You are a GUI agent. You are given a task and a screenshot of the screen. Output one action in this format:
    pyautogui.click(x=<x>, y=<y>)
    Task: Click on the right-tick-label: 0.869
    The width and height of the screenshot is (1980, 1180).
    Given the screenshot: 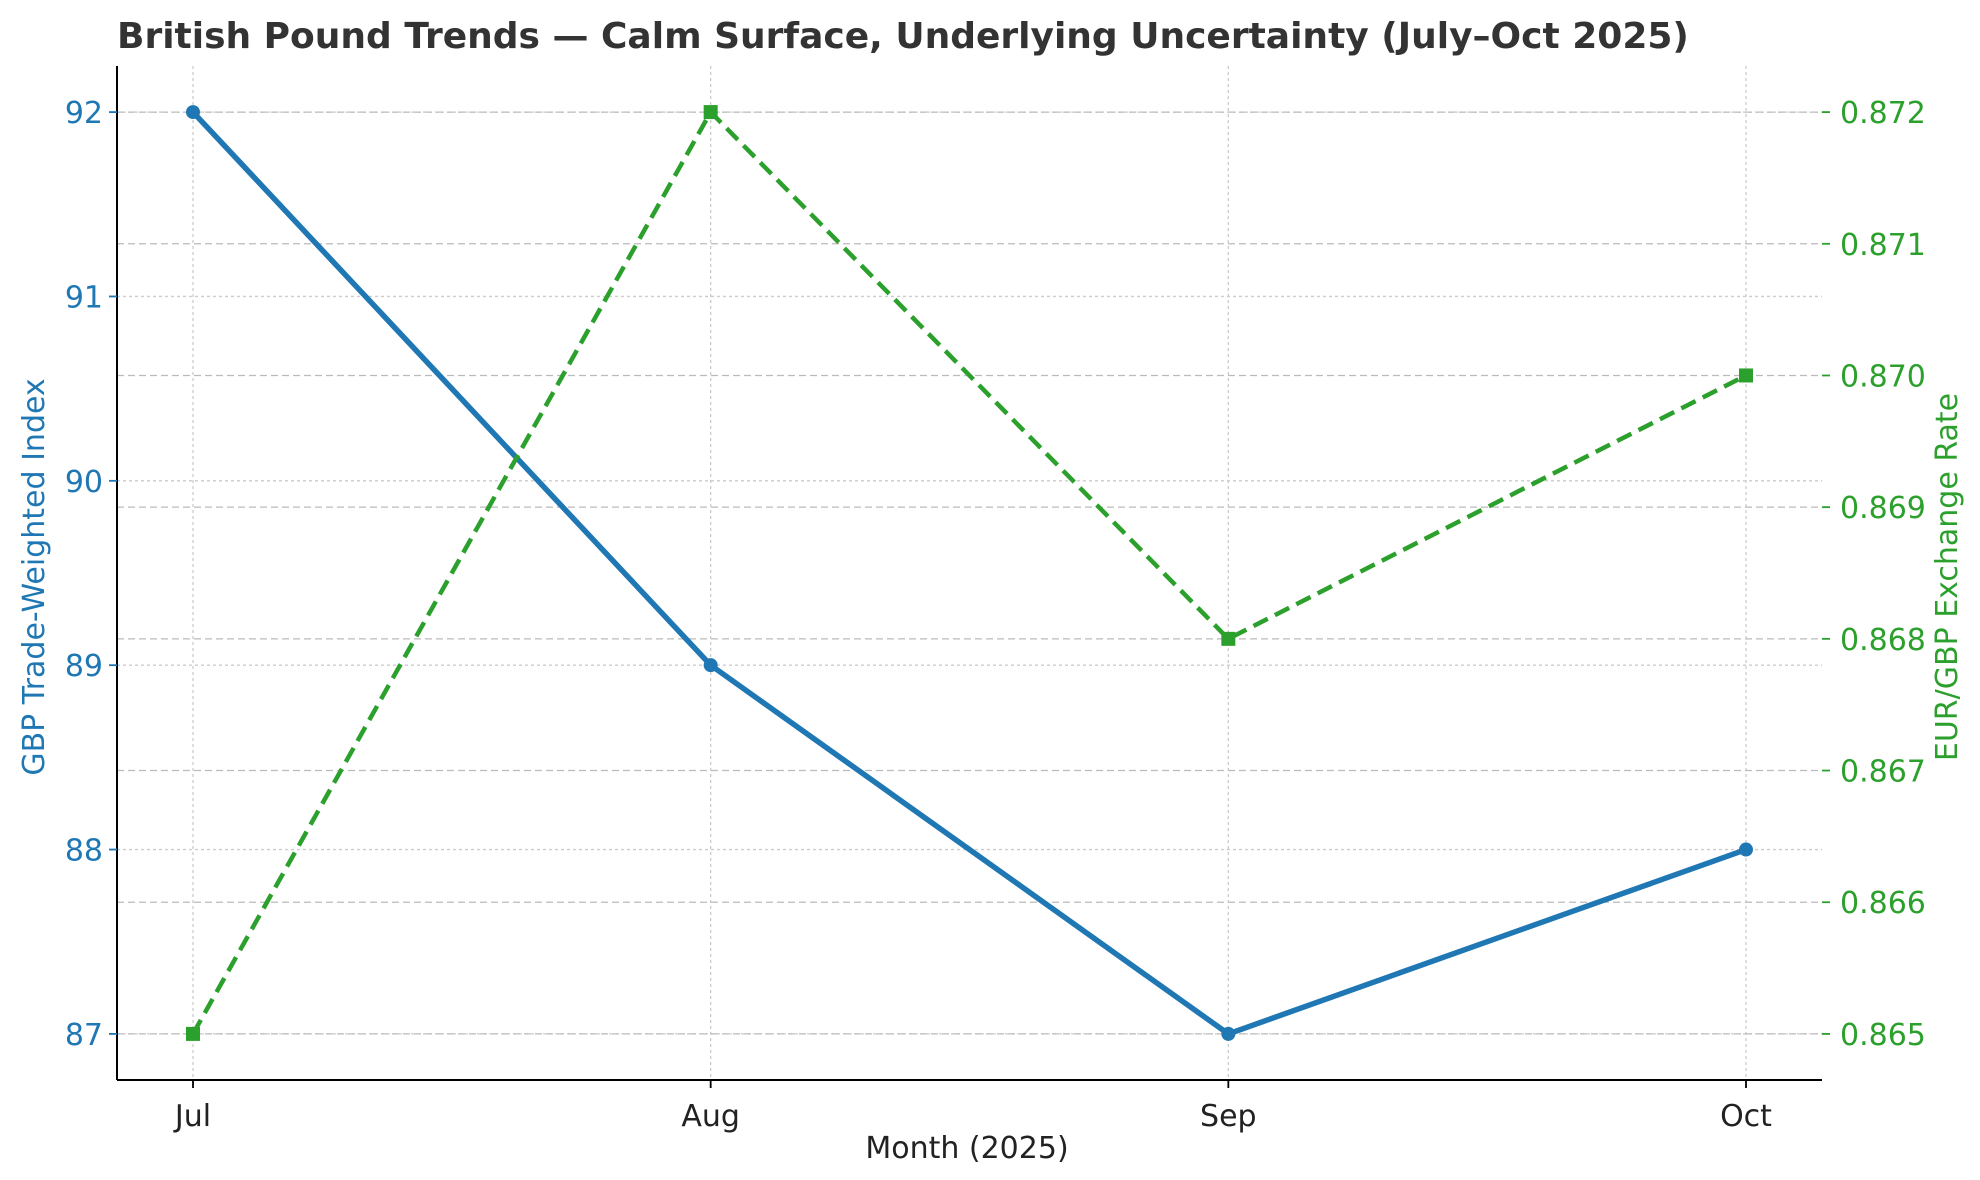 What is the action you would take?
    pyautogui.click(x=1883, y=508)
    